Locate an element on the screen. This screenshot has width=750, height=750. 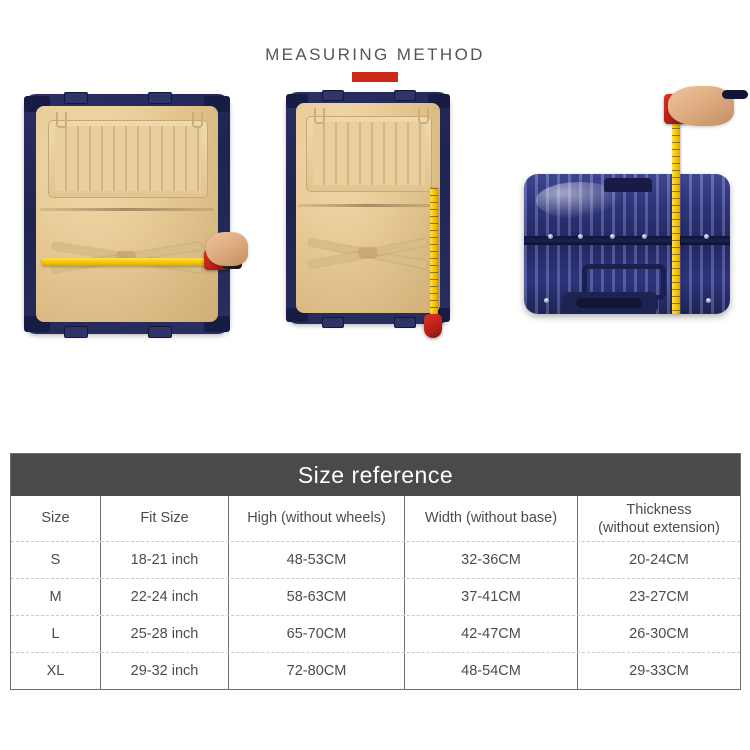
title-underline-rule is located at coordinates (375, 77).